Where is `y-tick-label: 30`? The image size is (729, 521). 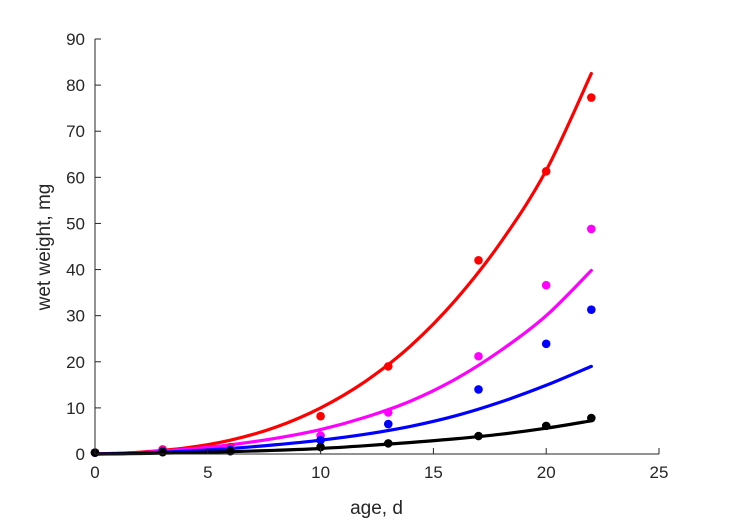
y-tick-label: 30 is located at coordinates (75, 316).